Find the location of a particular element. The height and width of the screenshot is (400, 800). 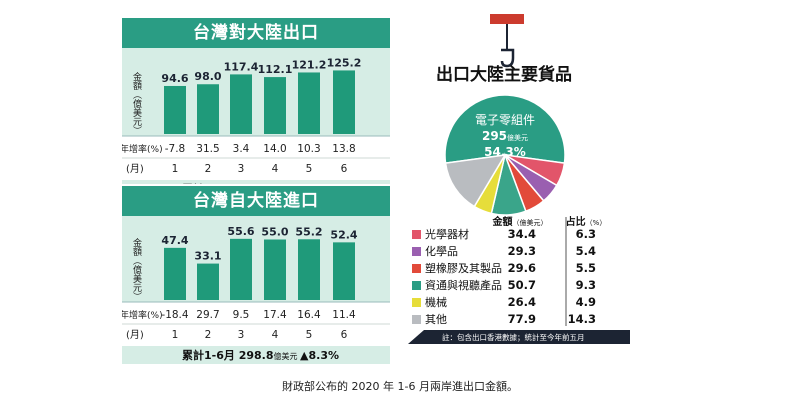

growth-value: 14.0 is located at coordinates (274, 149).